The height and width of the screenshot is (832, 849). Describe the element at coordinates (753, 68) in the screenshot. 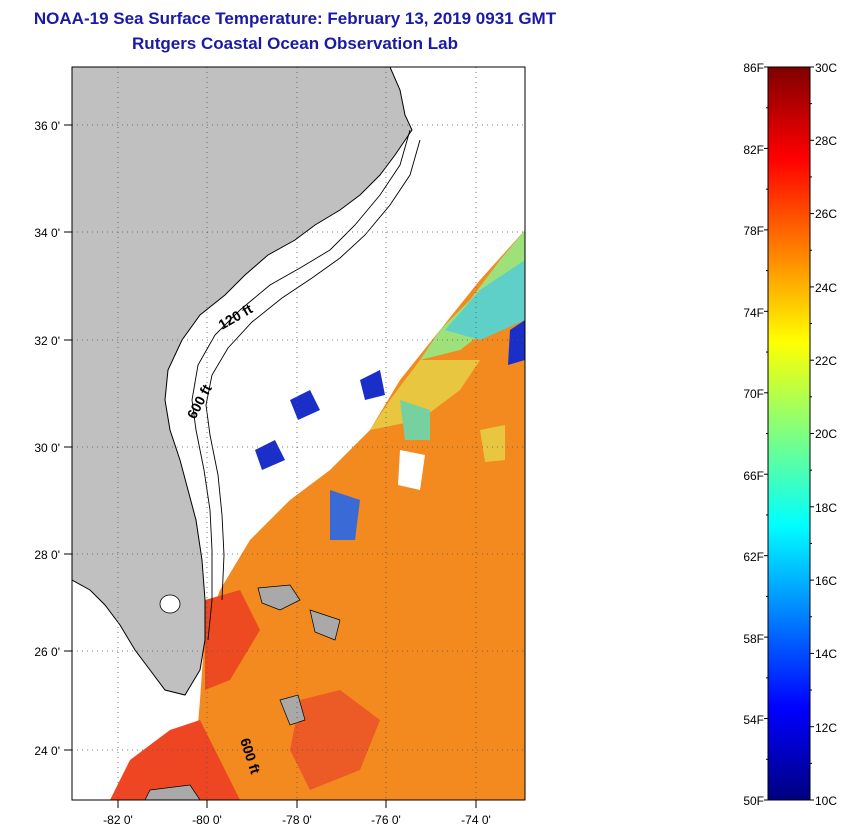

I see `colorbar-f-label: 86F` at that location.